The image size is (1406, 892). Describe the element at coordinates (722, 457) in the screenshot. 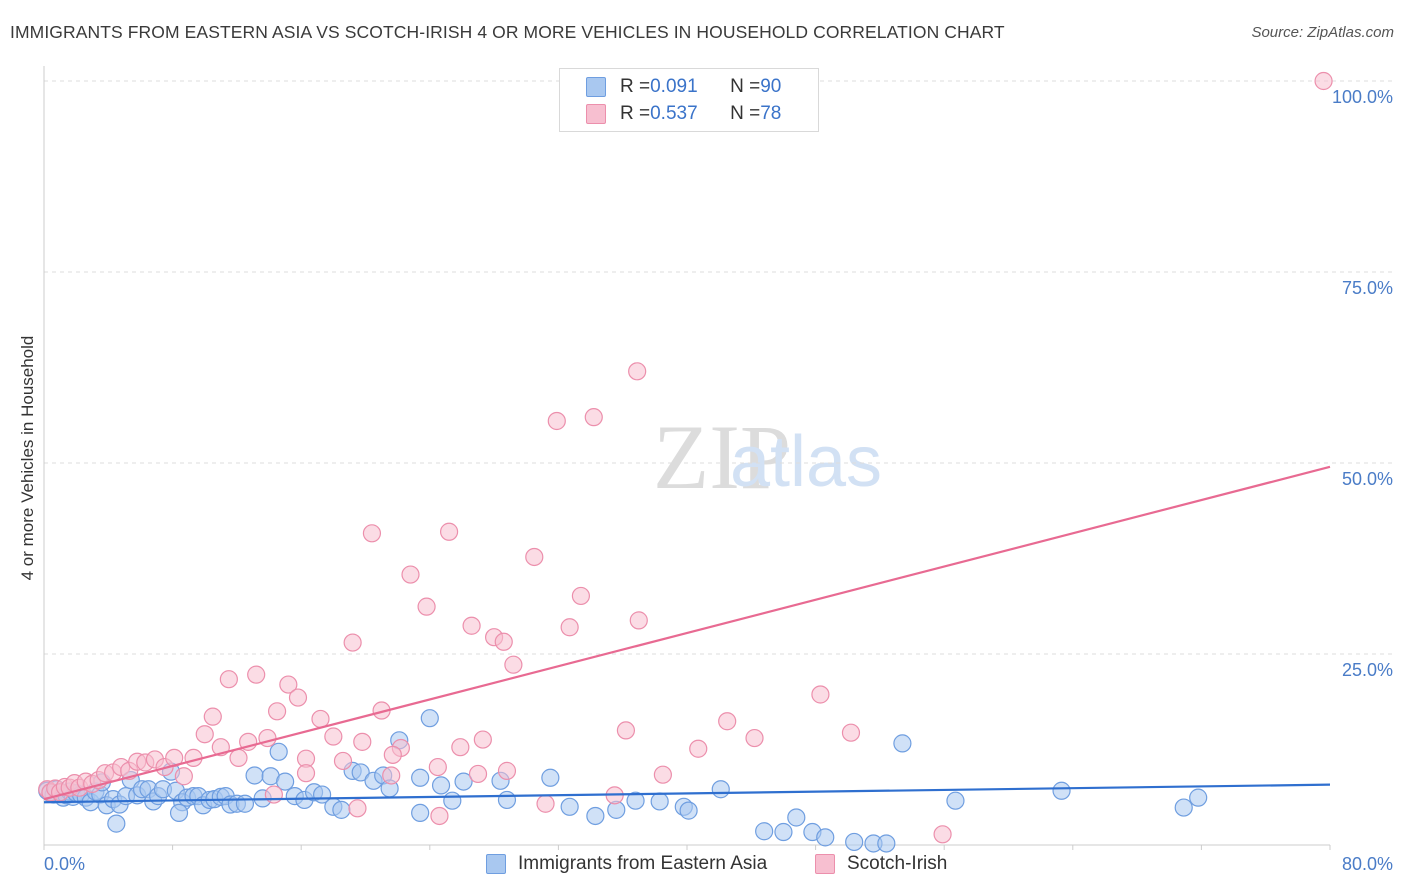

I see `watermark-zip: ZIP` at that location.